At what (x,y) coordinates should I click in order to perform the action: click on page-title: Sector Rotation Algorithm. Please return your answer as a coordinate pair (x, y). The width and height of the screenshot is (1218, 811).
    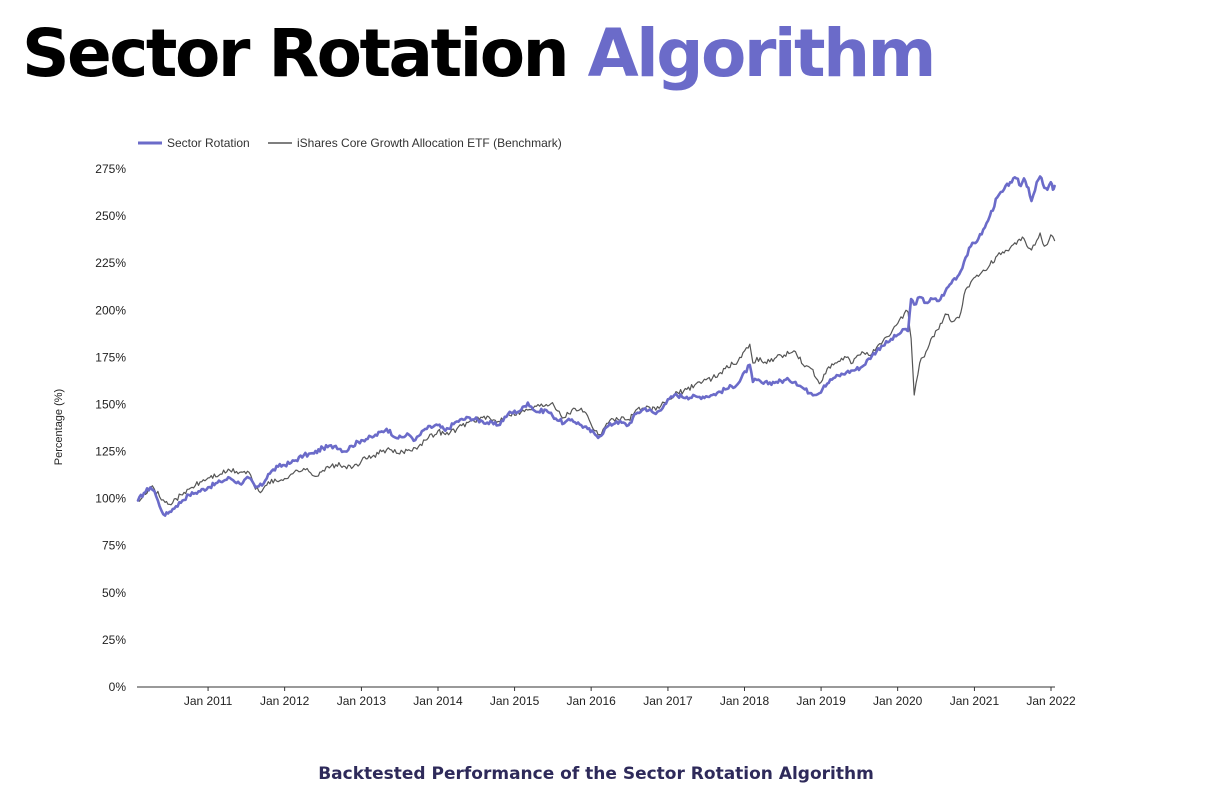
    Looking at the image, I should click on (479, 54).